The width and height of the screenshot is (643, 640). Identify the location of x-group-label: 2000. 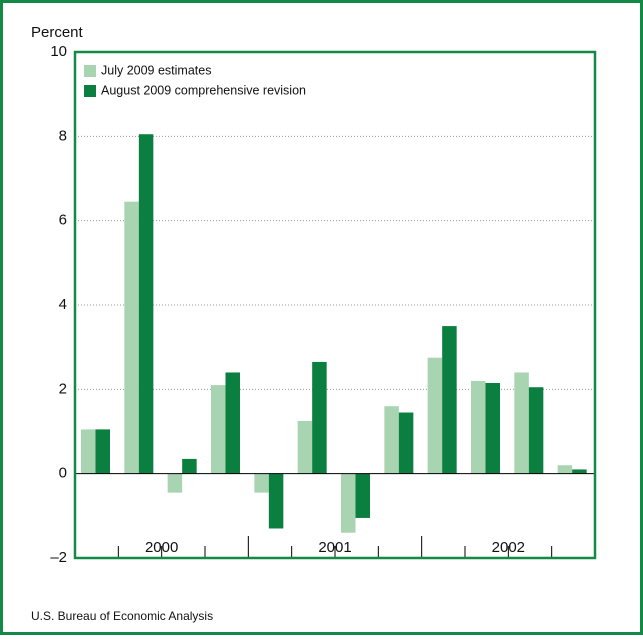
(161, 547).